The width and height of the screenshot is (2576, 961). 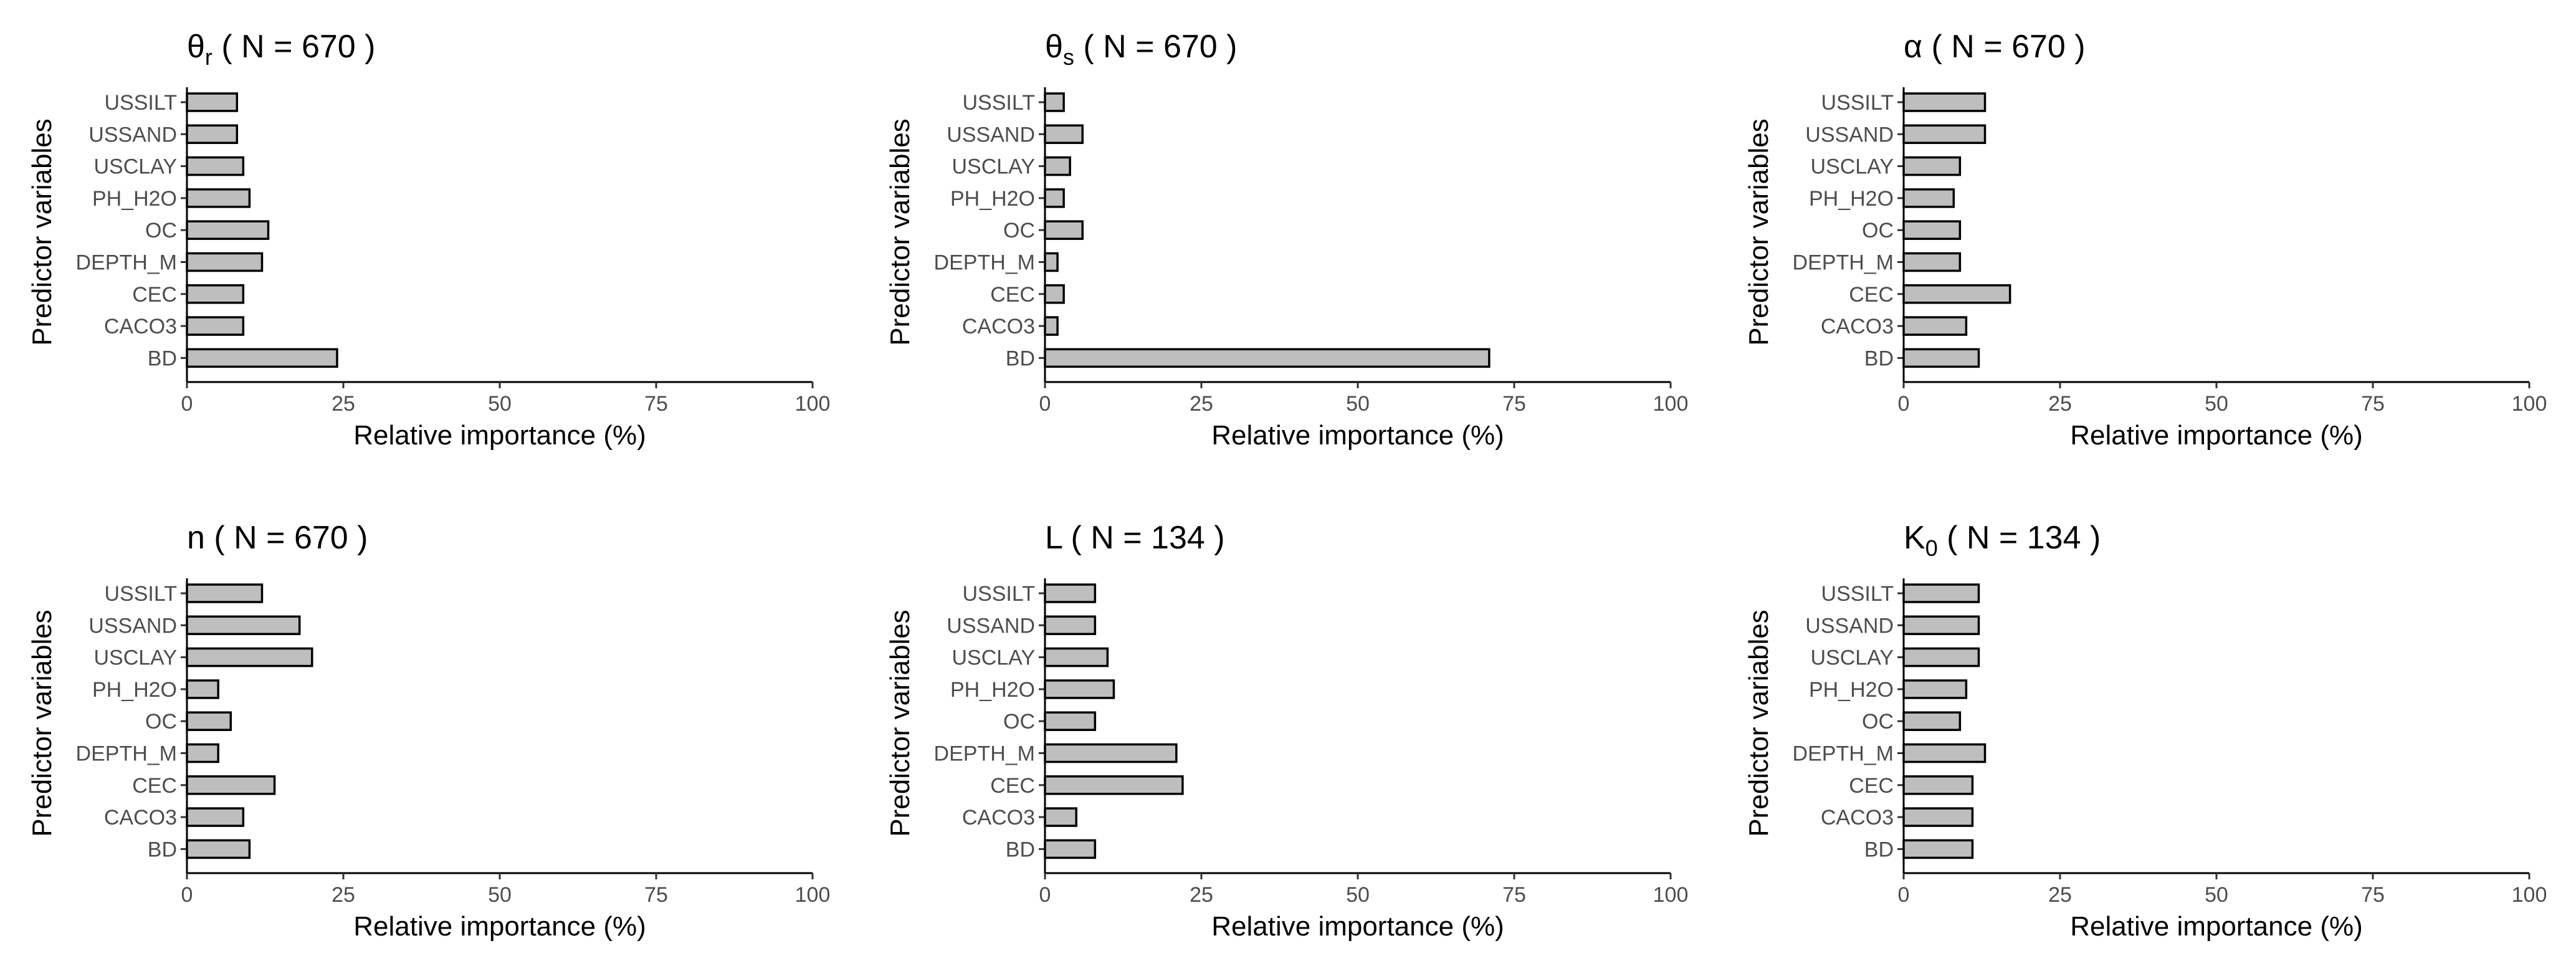 What do you see at coordinates (1020, 358) in the screenshot?
I see `y-tick-label-bd: BD` at bounding box center [1020, 358].